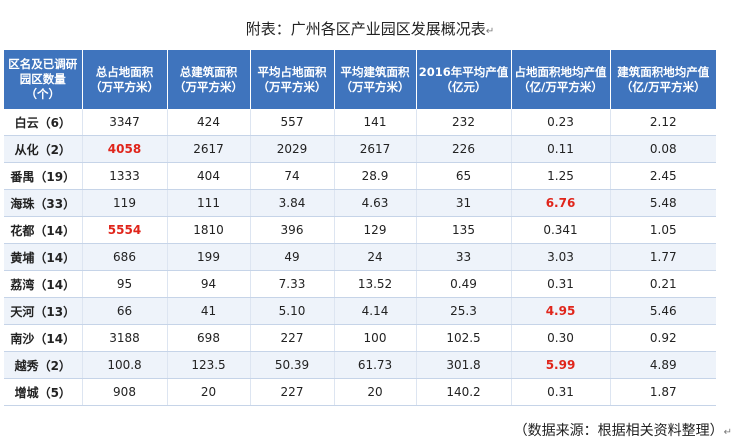 The height and width of the screenshot is (445, 740). Describe the element at coordinates (663, 311) in the screenshot. I see `cell-output-per-building-area: 5.46` at that location.